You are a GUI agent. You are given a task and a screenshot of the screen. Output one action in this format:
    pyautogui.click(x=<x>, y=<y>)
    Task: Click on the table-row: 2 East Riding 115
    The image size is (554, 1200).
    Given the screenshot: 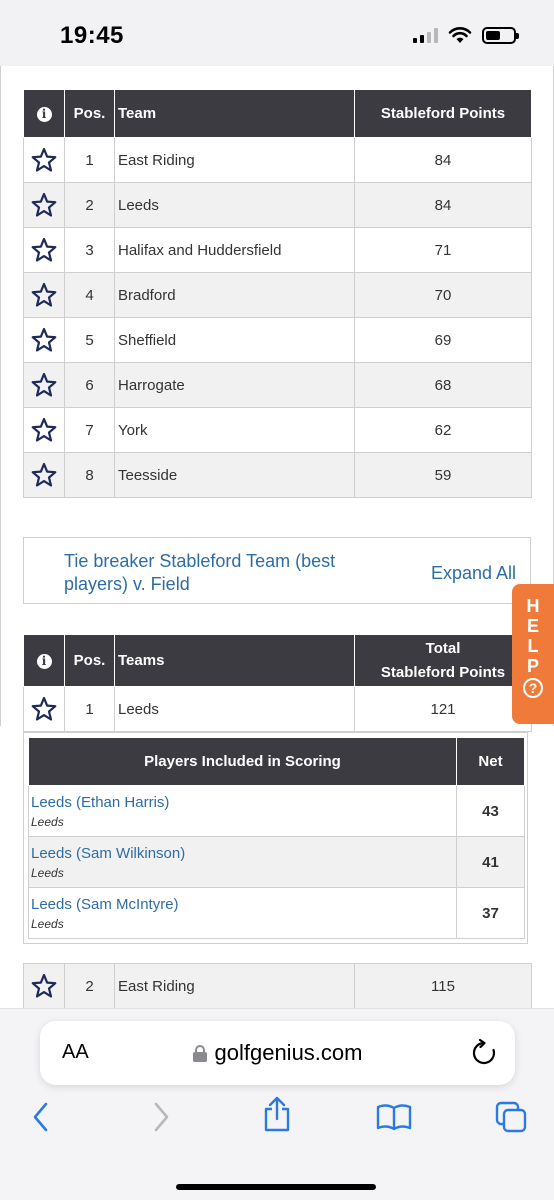 What is the action you would take?
    pyautogui.click(x=277, y=985)
    